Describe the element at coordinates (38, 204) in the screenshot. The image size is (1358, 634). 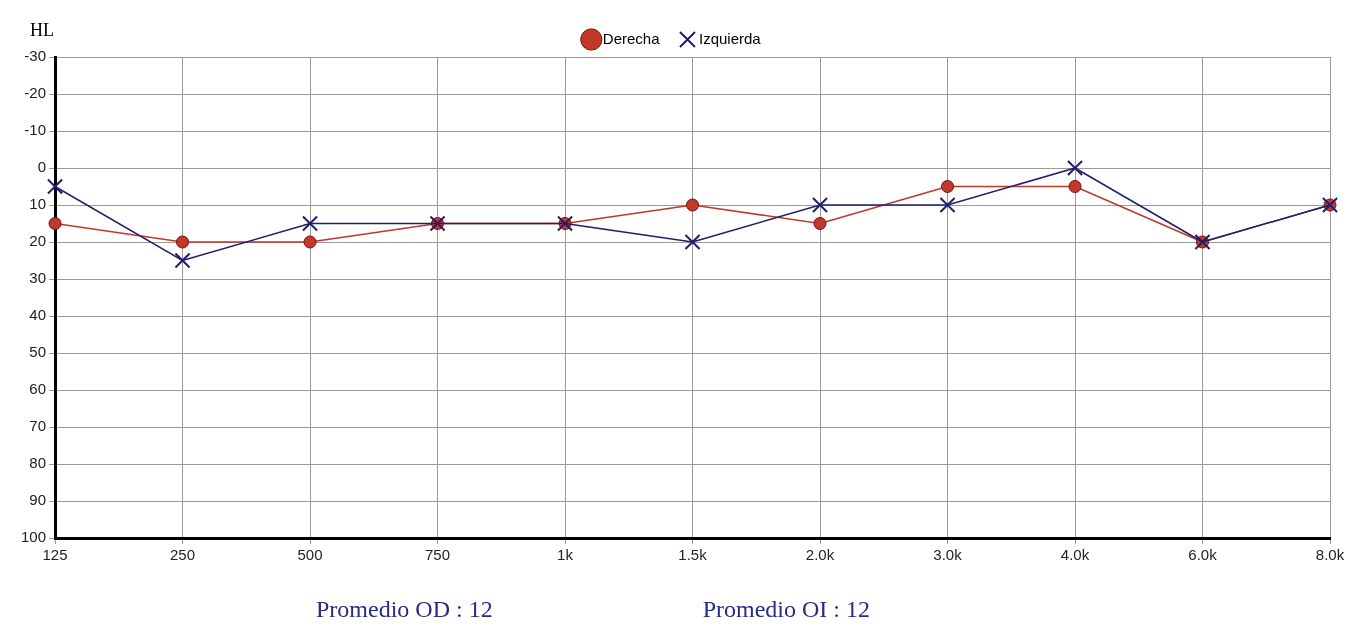
I see `y-tick-label: 10` at that location.